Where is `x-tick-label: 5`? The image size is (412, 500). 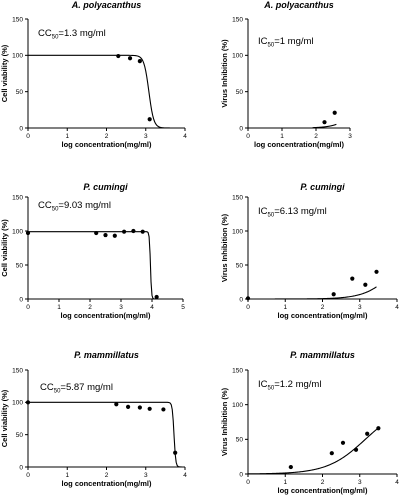
x-tick-label: 5 is located at coordinates (183, 307).